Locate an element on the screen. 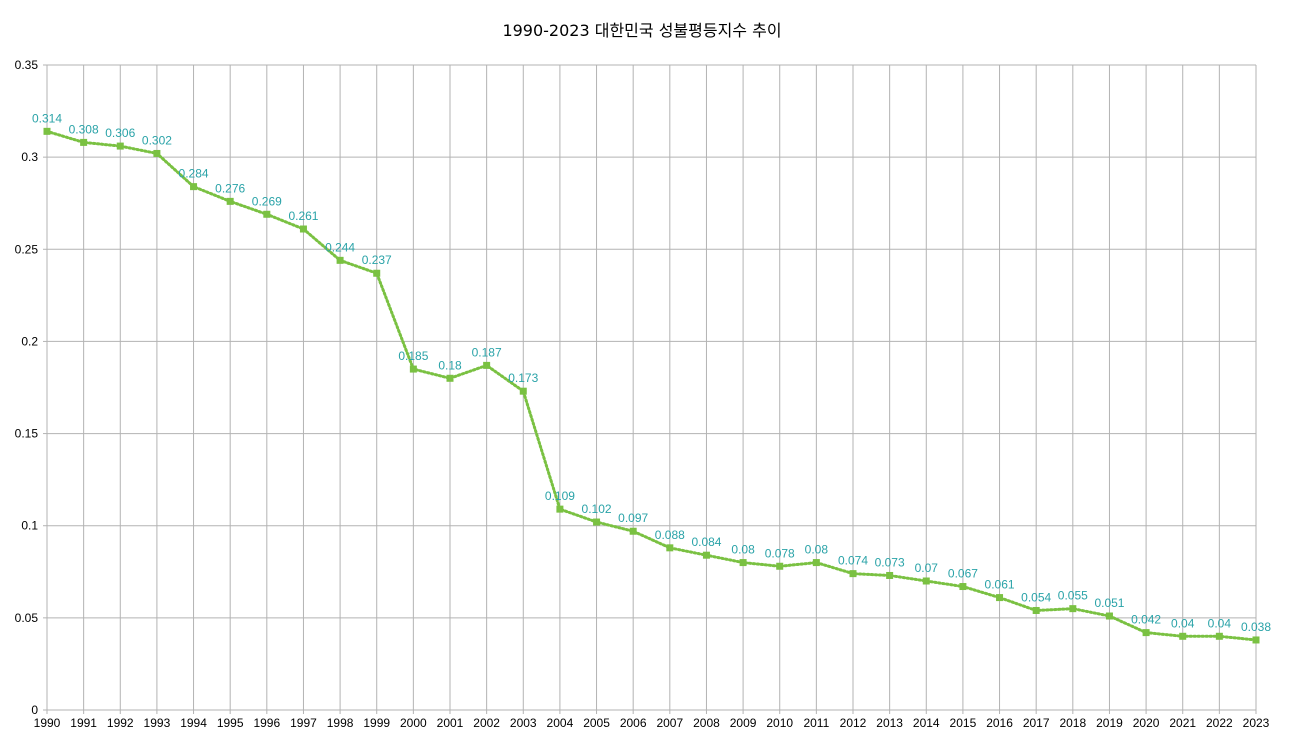 This screenshot has height=745, width=1290. data-label: 0.269 is located at coordinates (267, 201).